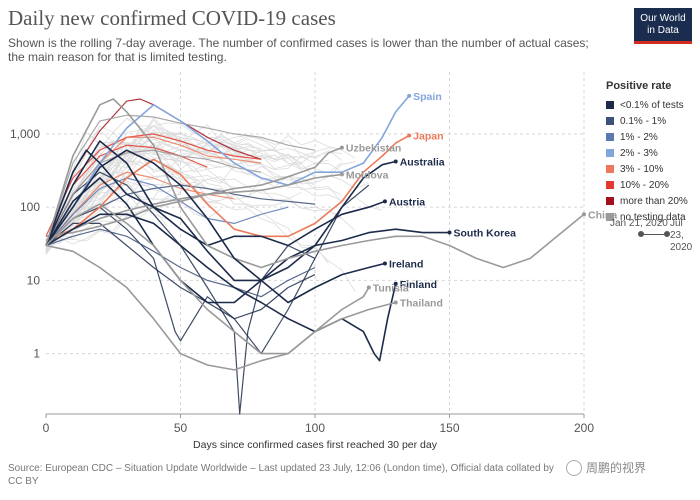 The image size is (700, 500). I want to click on series-line-austria, so click(215, 193).